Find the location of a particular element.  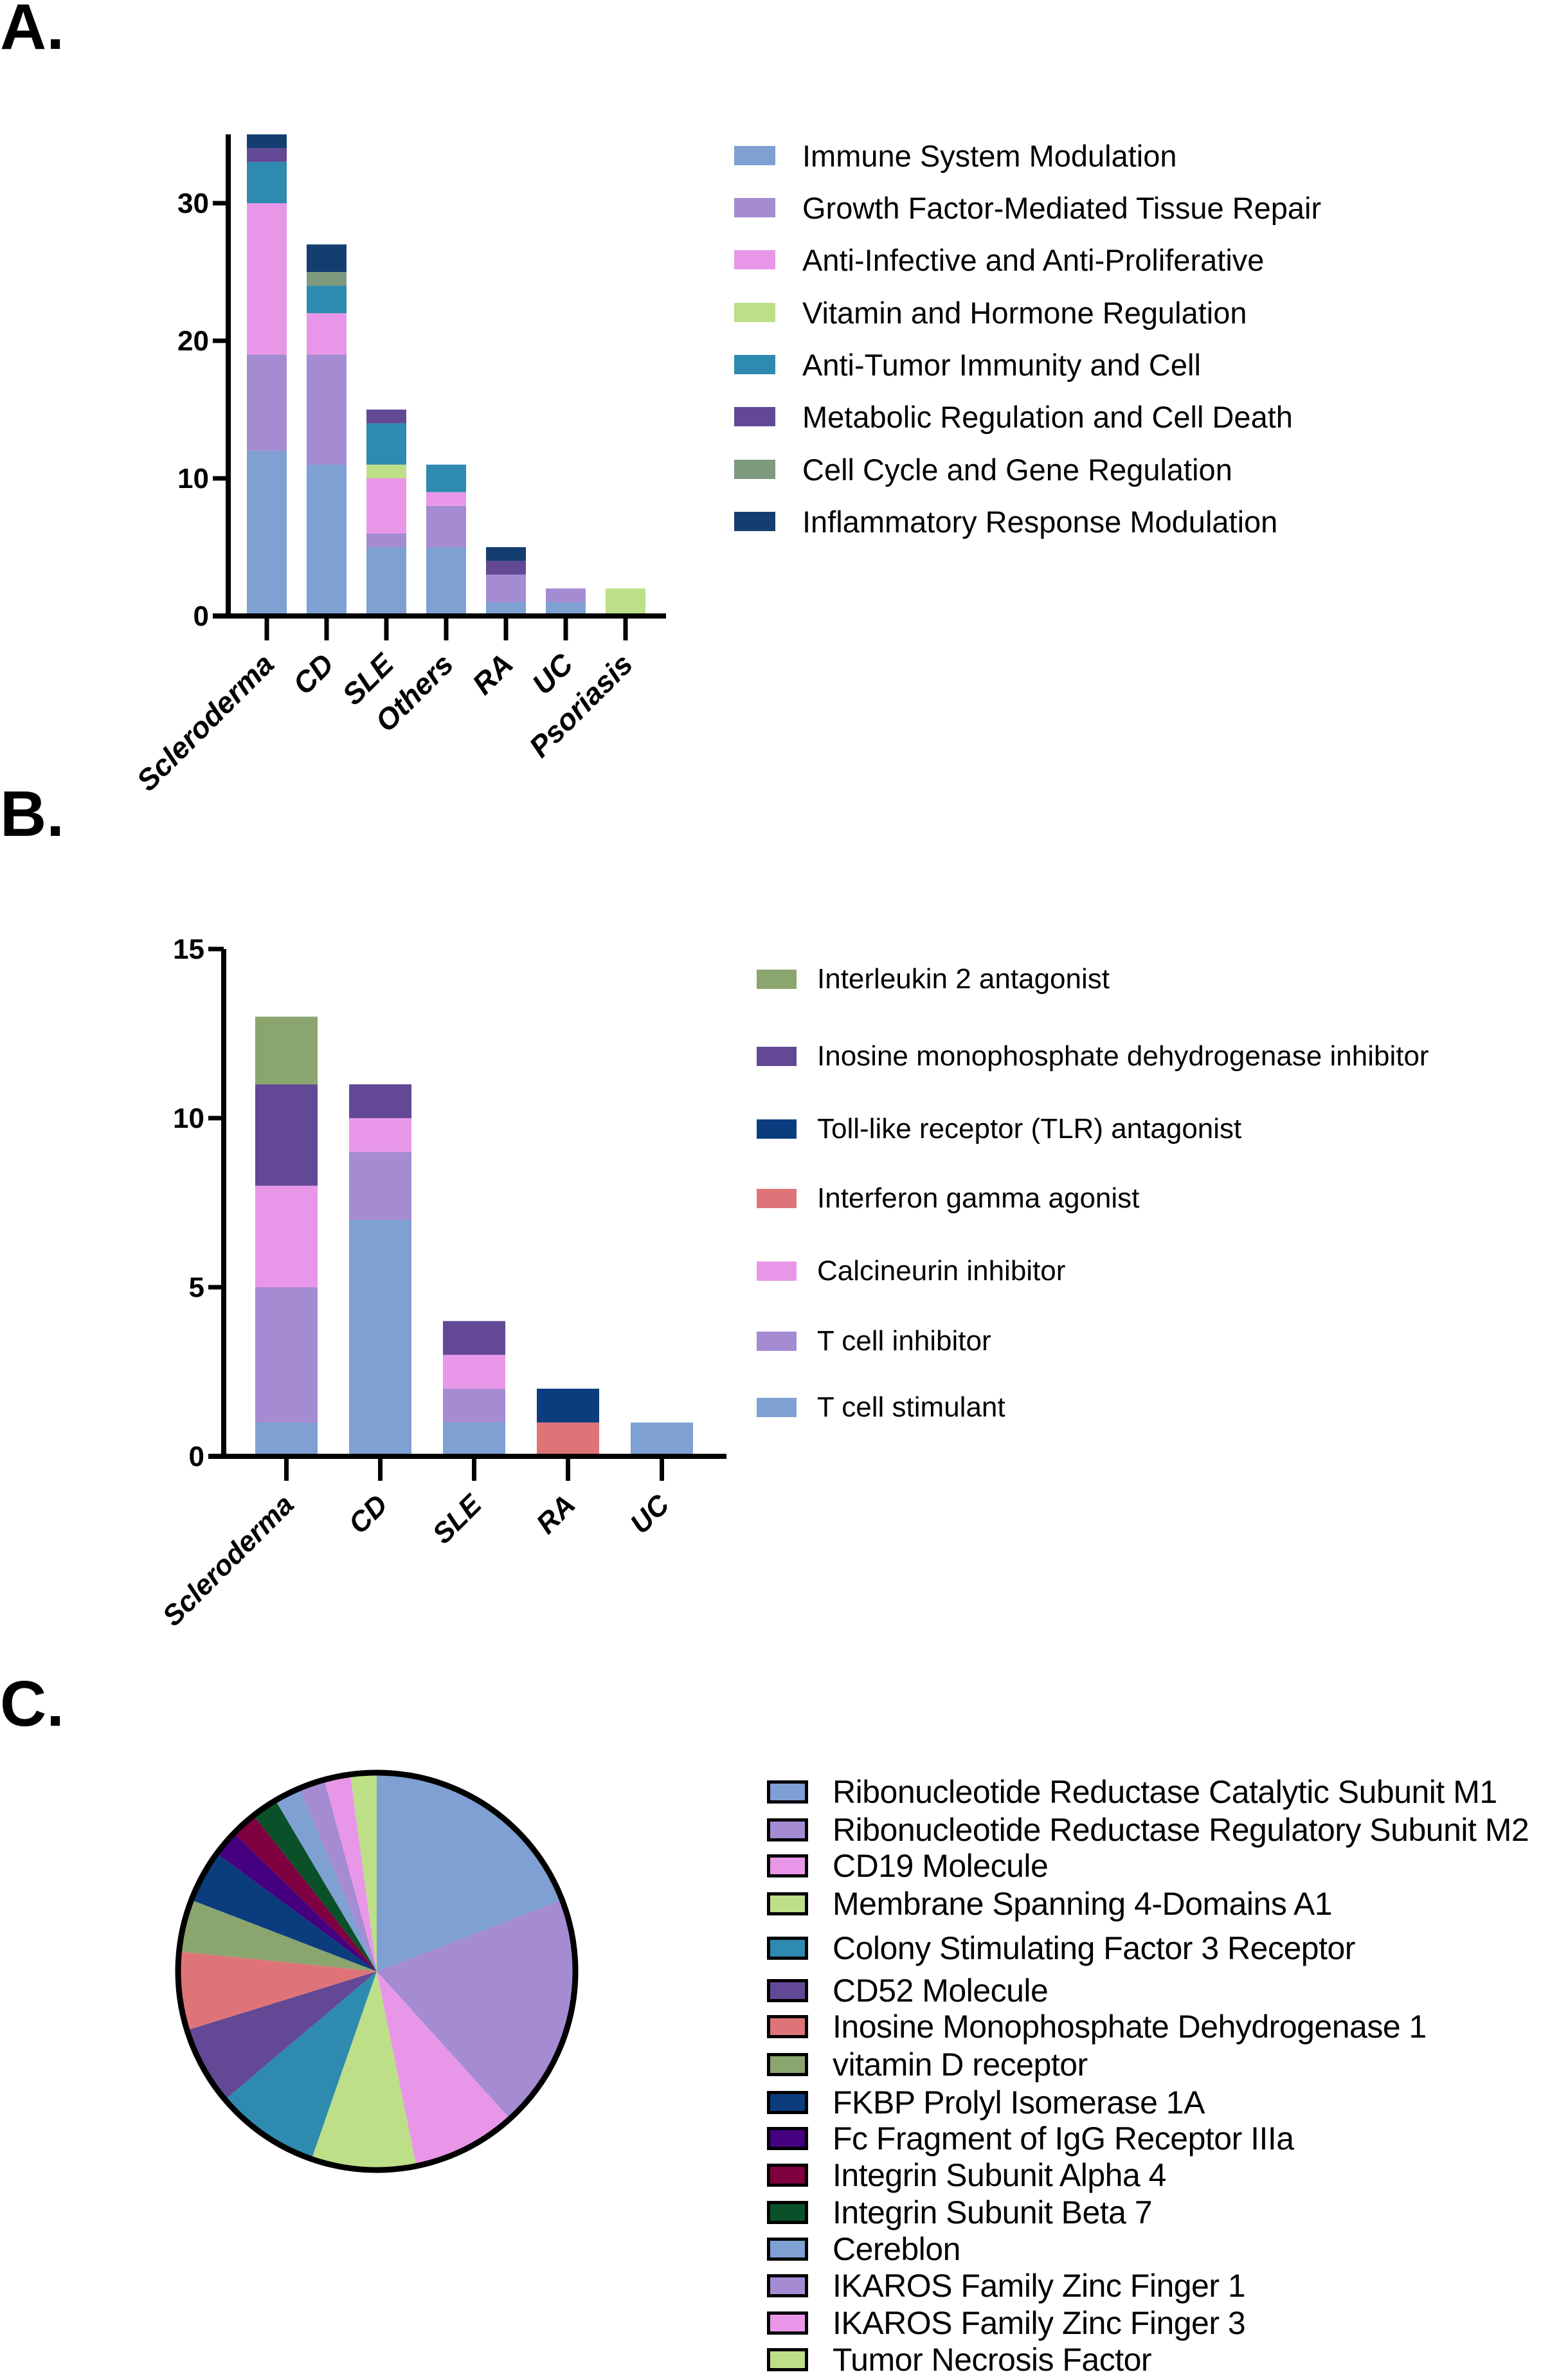

legend-item: IKAROS Family Zinc Finger 3 is located at coordinates (1006, 2323).